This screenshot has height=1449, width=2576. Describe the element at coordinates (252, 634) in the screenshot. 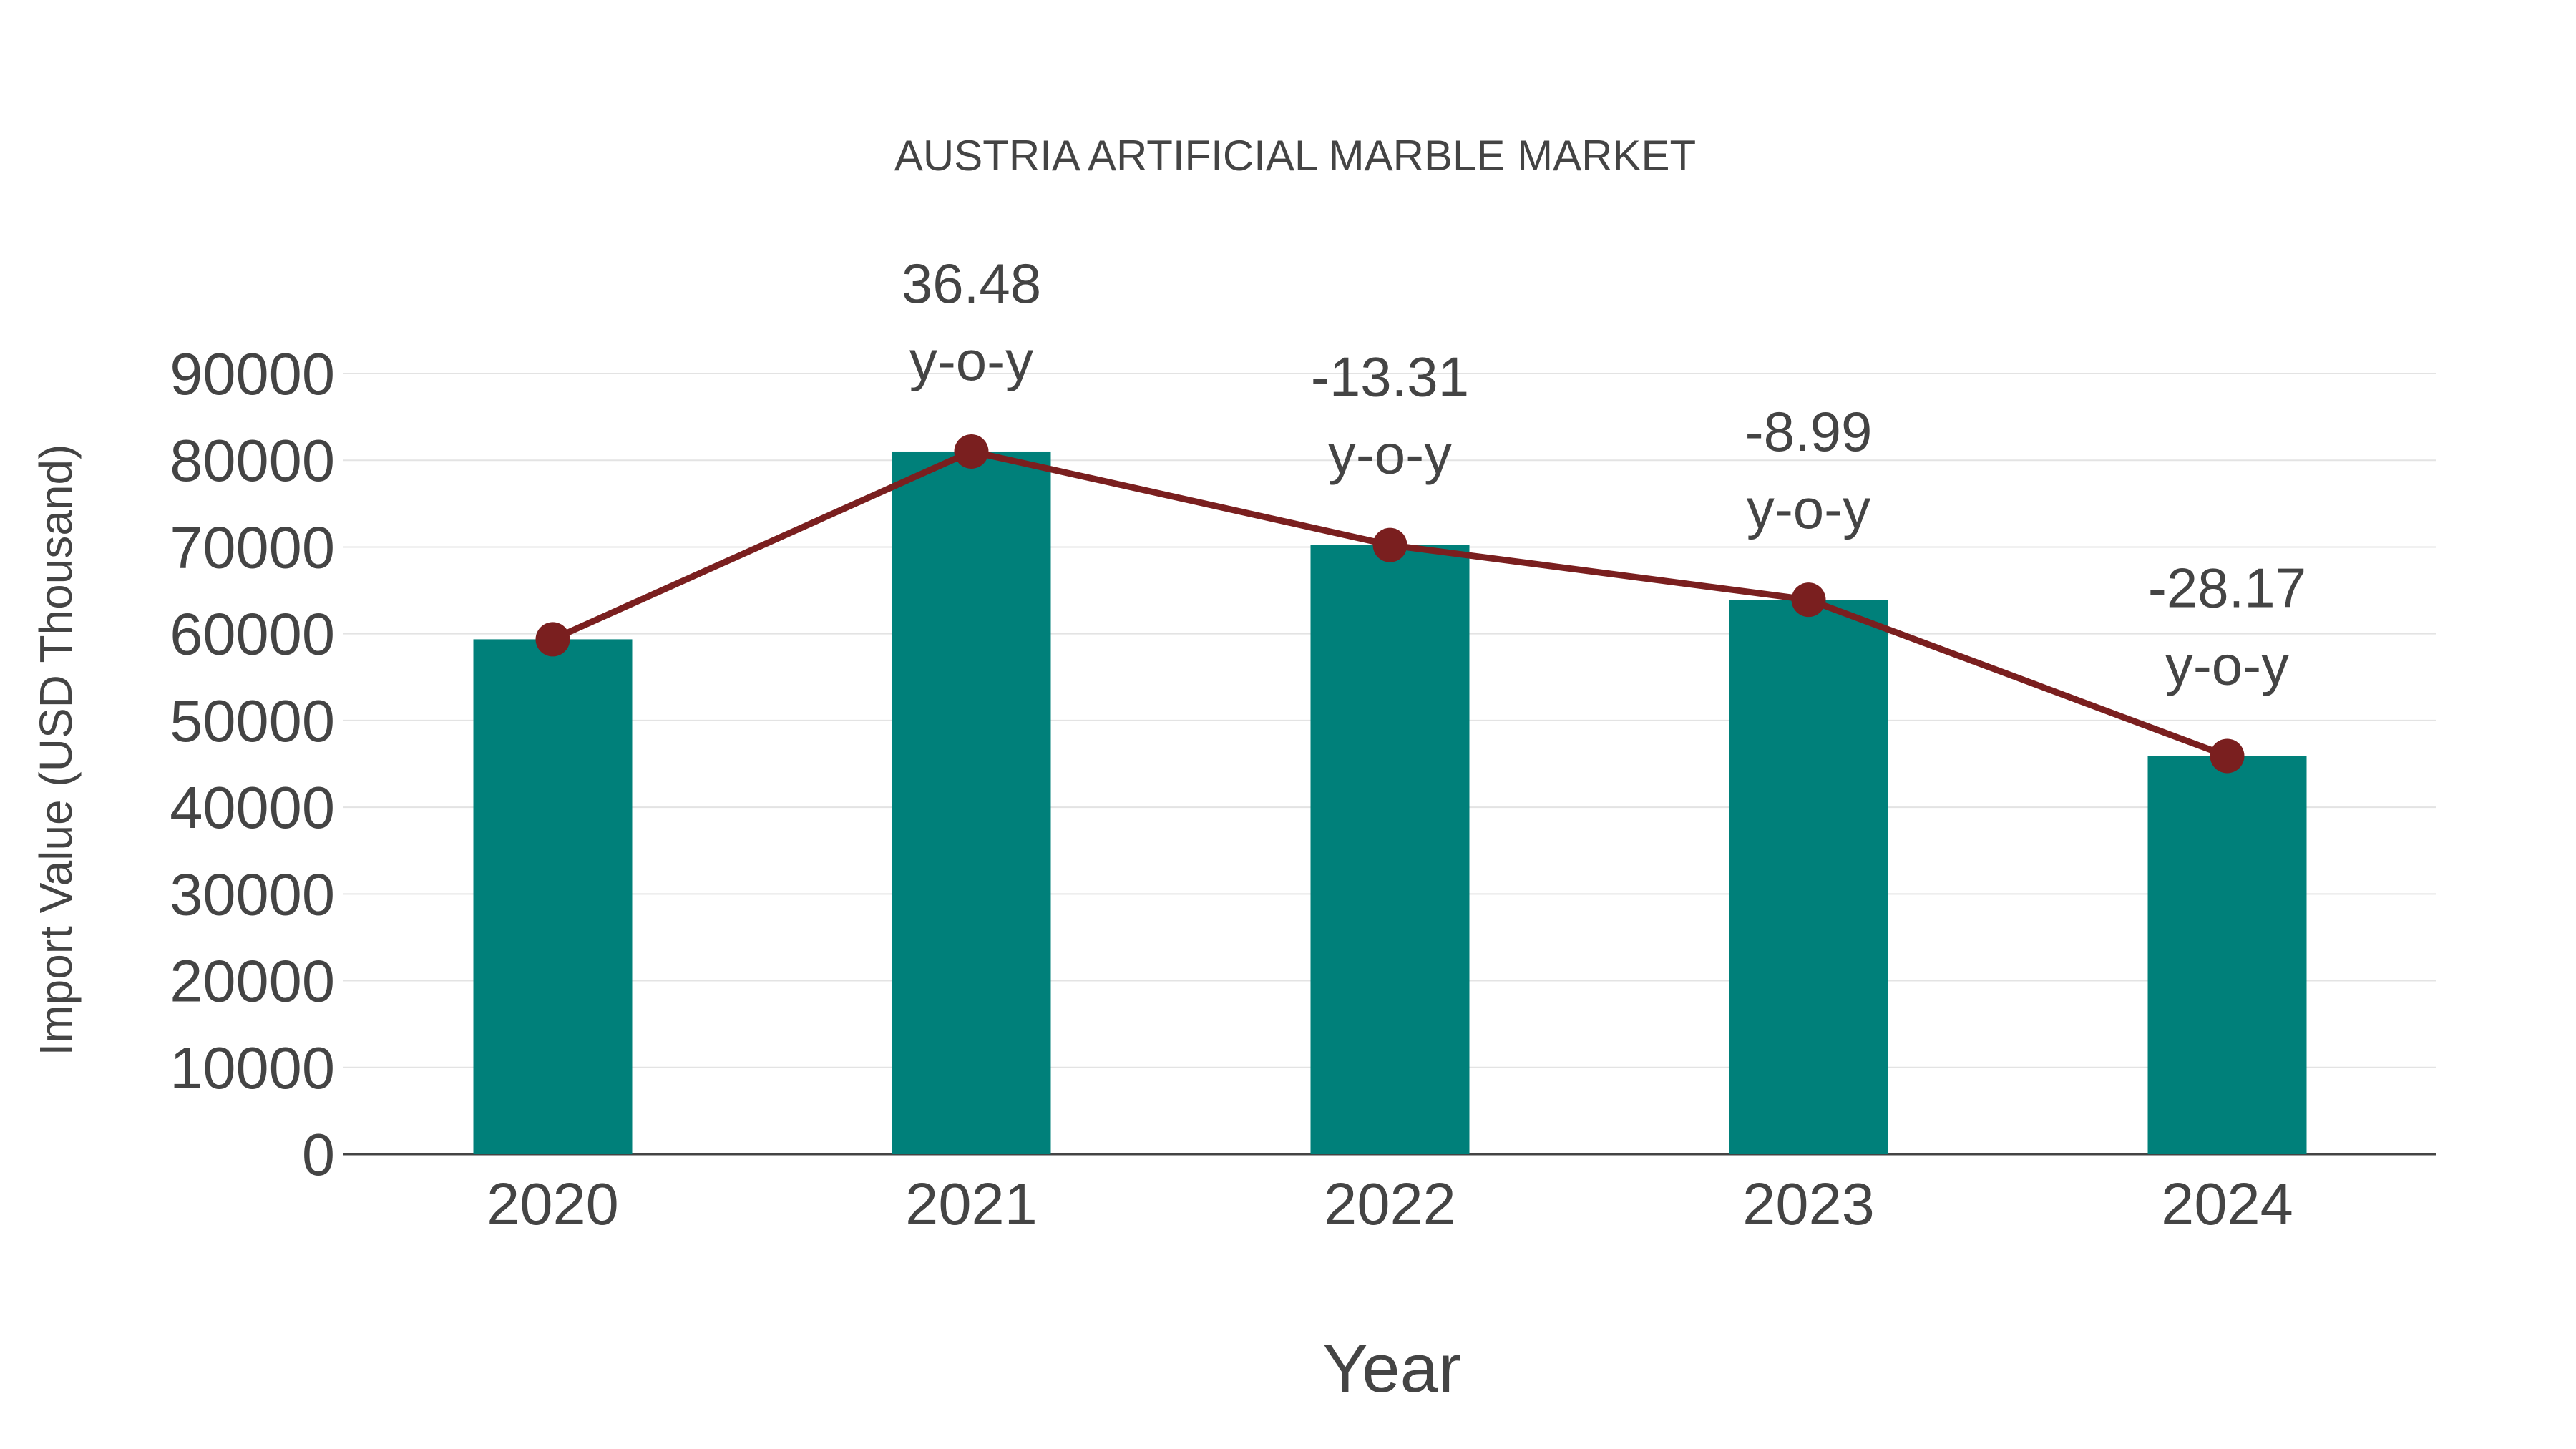

I see `y-tick-label: 60000` at that location.